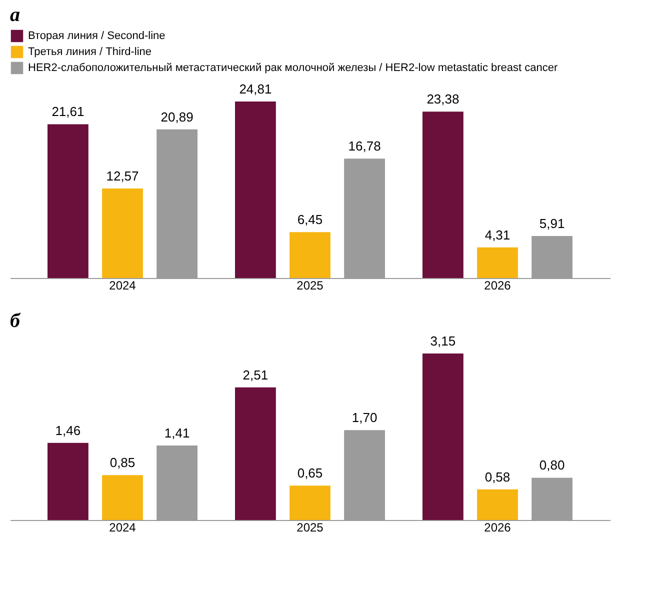 The image size is (656, 615). I want to click on data-label: 0,80, so click(552, 465).